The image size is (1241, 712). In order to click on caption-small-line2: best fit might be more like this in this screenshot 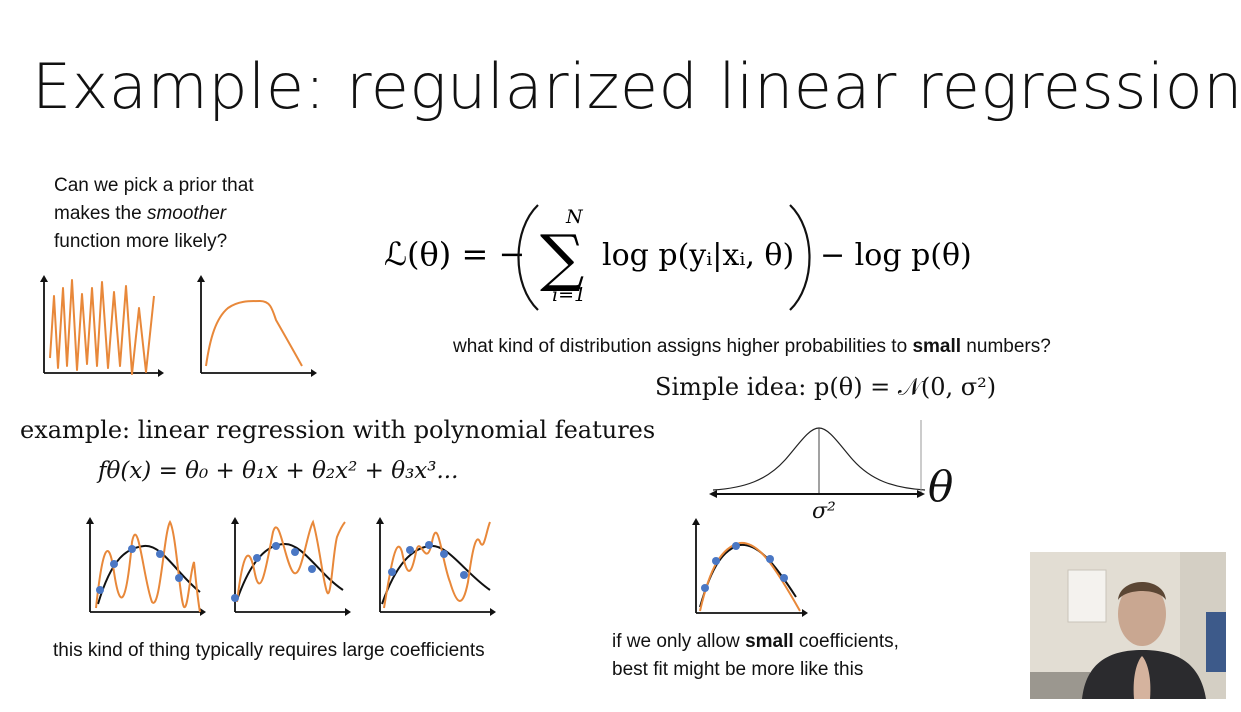, I will do `click(738, 669)`.